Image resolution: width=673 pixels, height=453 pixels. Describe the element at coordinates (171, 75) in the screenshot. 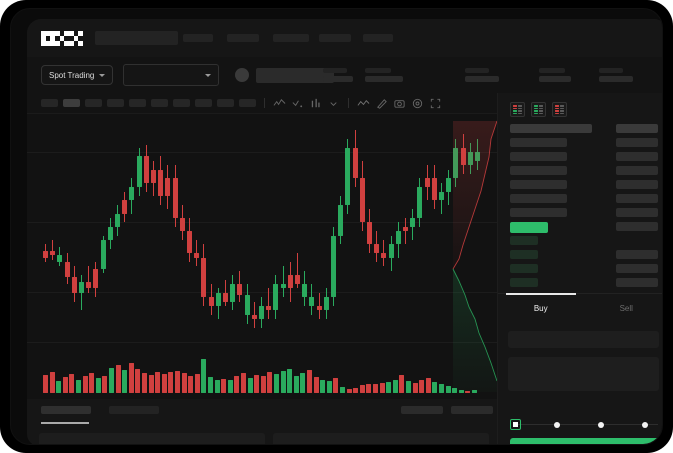

I see `trading-pair-select` at that location.